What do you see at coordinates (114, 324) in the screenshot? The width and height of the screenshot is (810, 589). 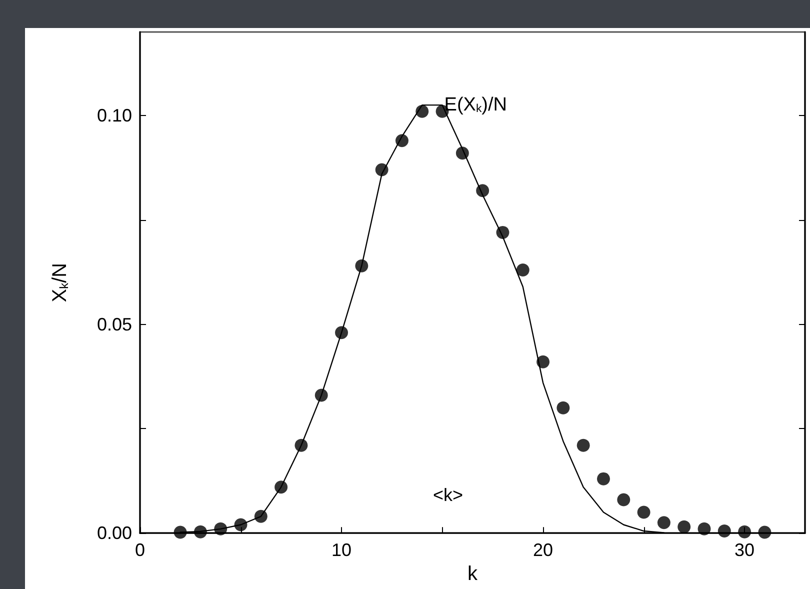 I see `y-tick-label: 0.05` at bounding box center [114, 324].